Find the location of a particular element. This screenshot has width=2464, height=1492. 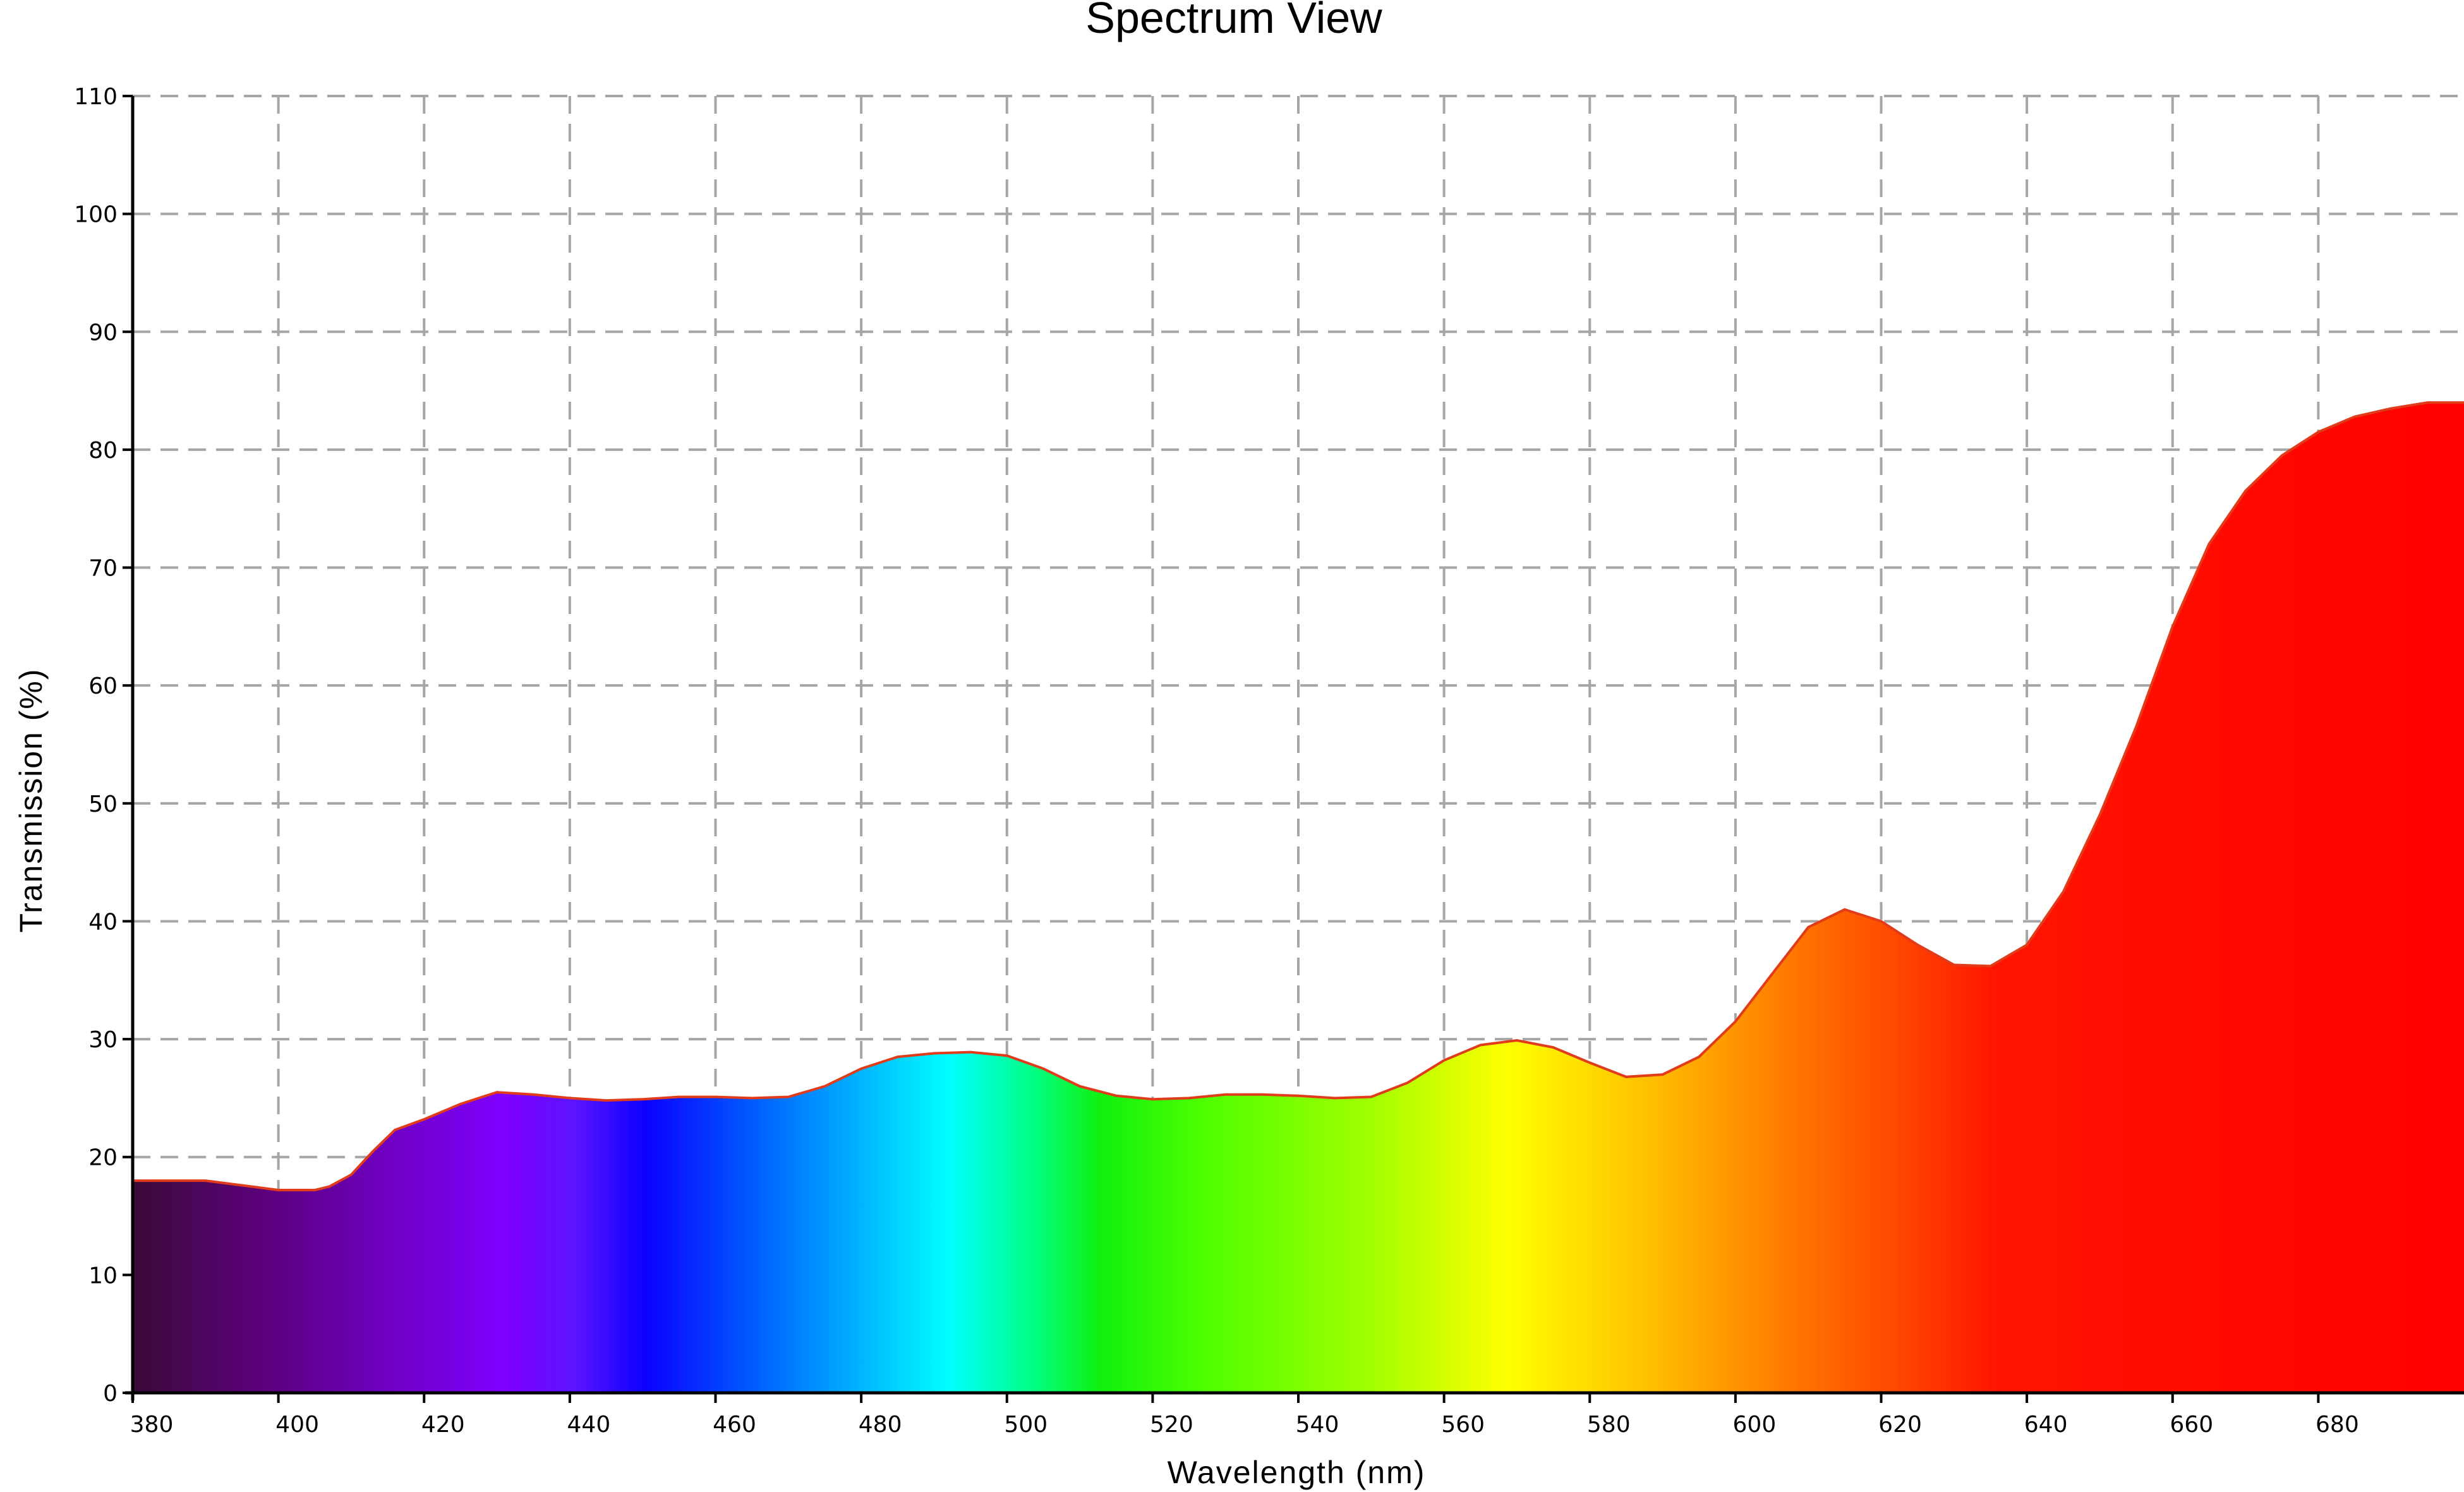

y-tick-label: 30 is located at coordinates (103, 1040).